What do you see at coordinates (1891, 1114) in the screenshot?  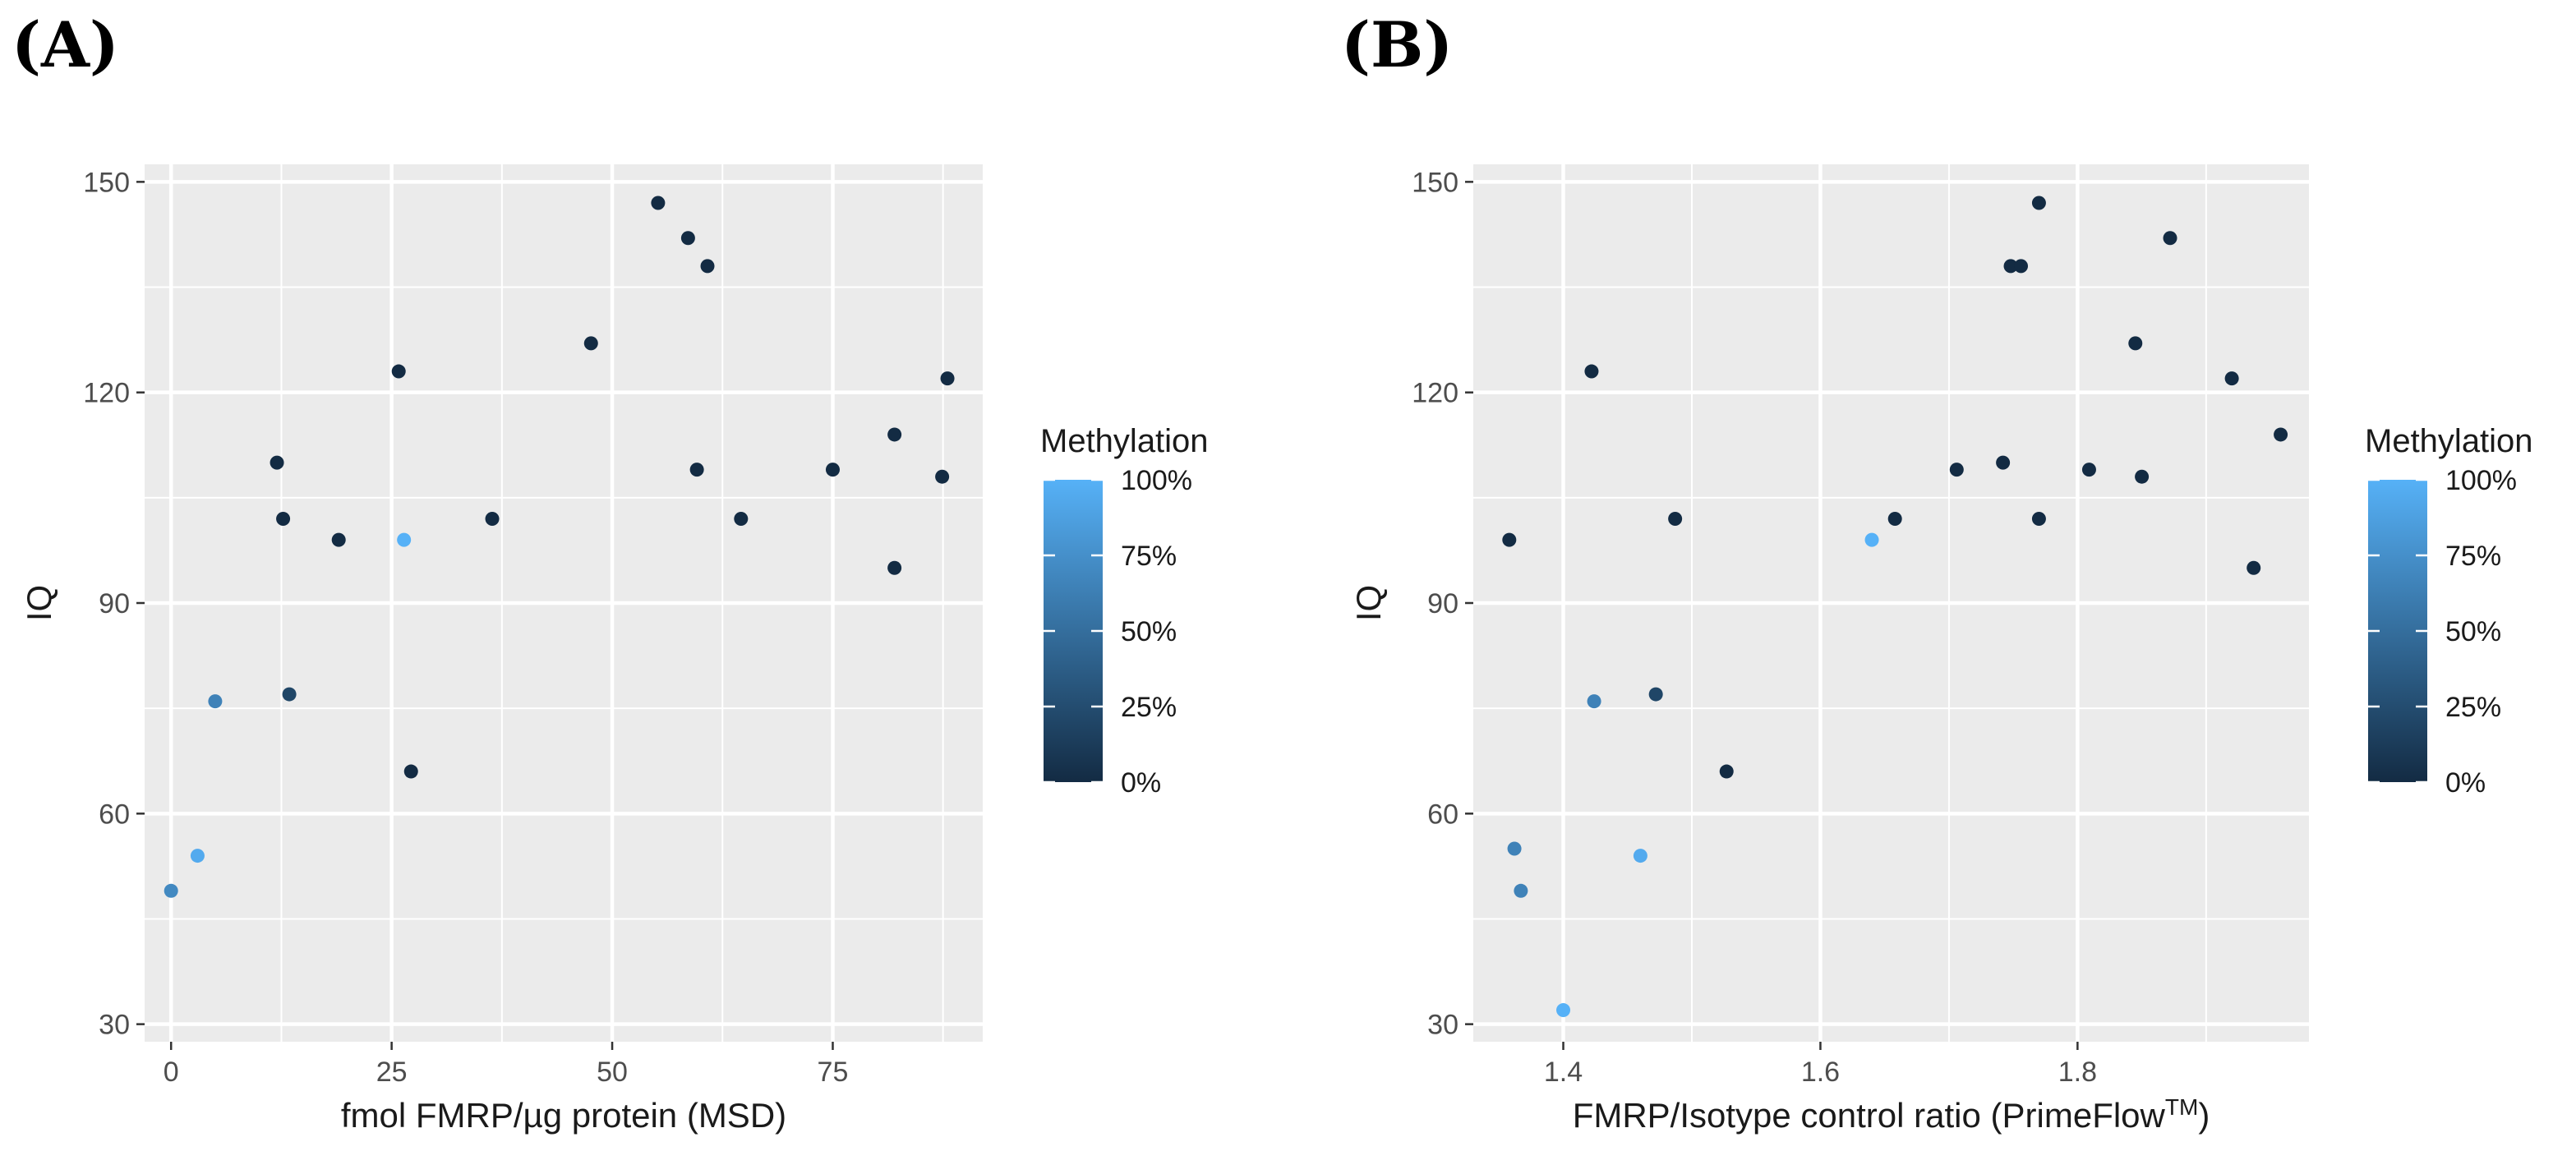 I see `x-axis-title: FMRP/Isotype control ratio (PrimeFlowTM)` at bounding box center [1891, 1114].